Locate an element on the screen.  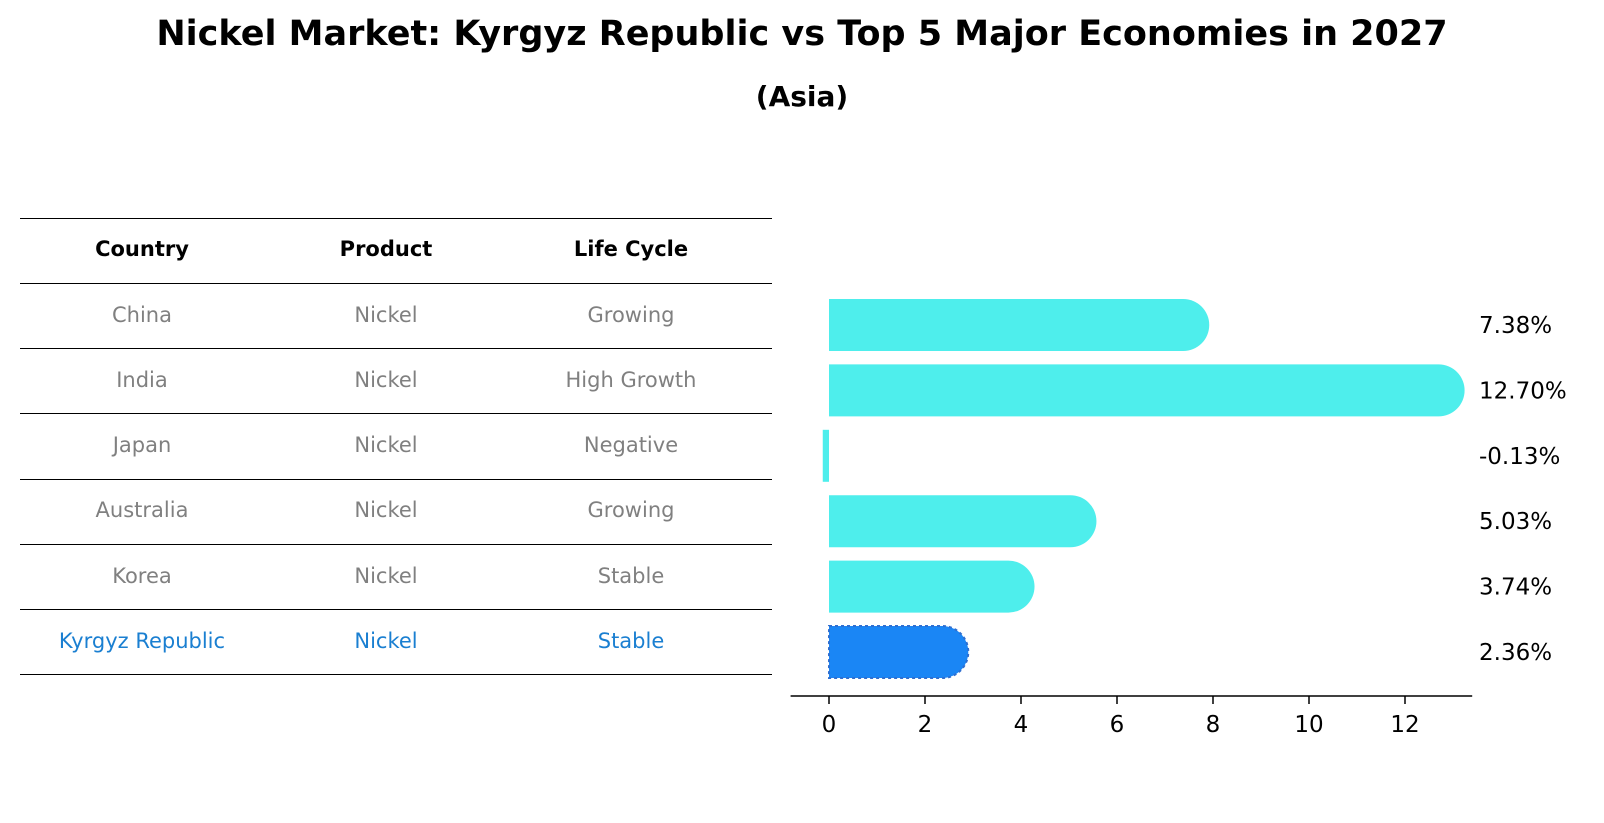
x-tick-label: 6 is located at coordinates (1117, 725).